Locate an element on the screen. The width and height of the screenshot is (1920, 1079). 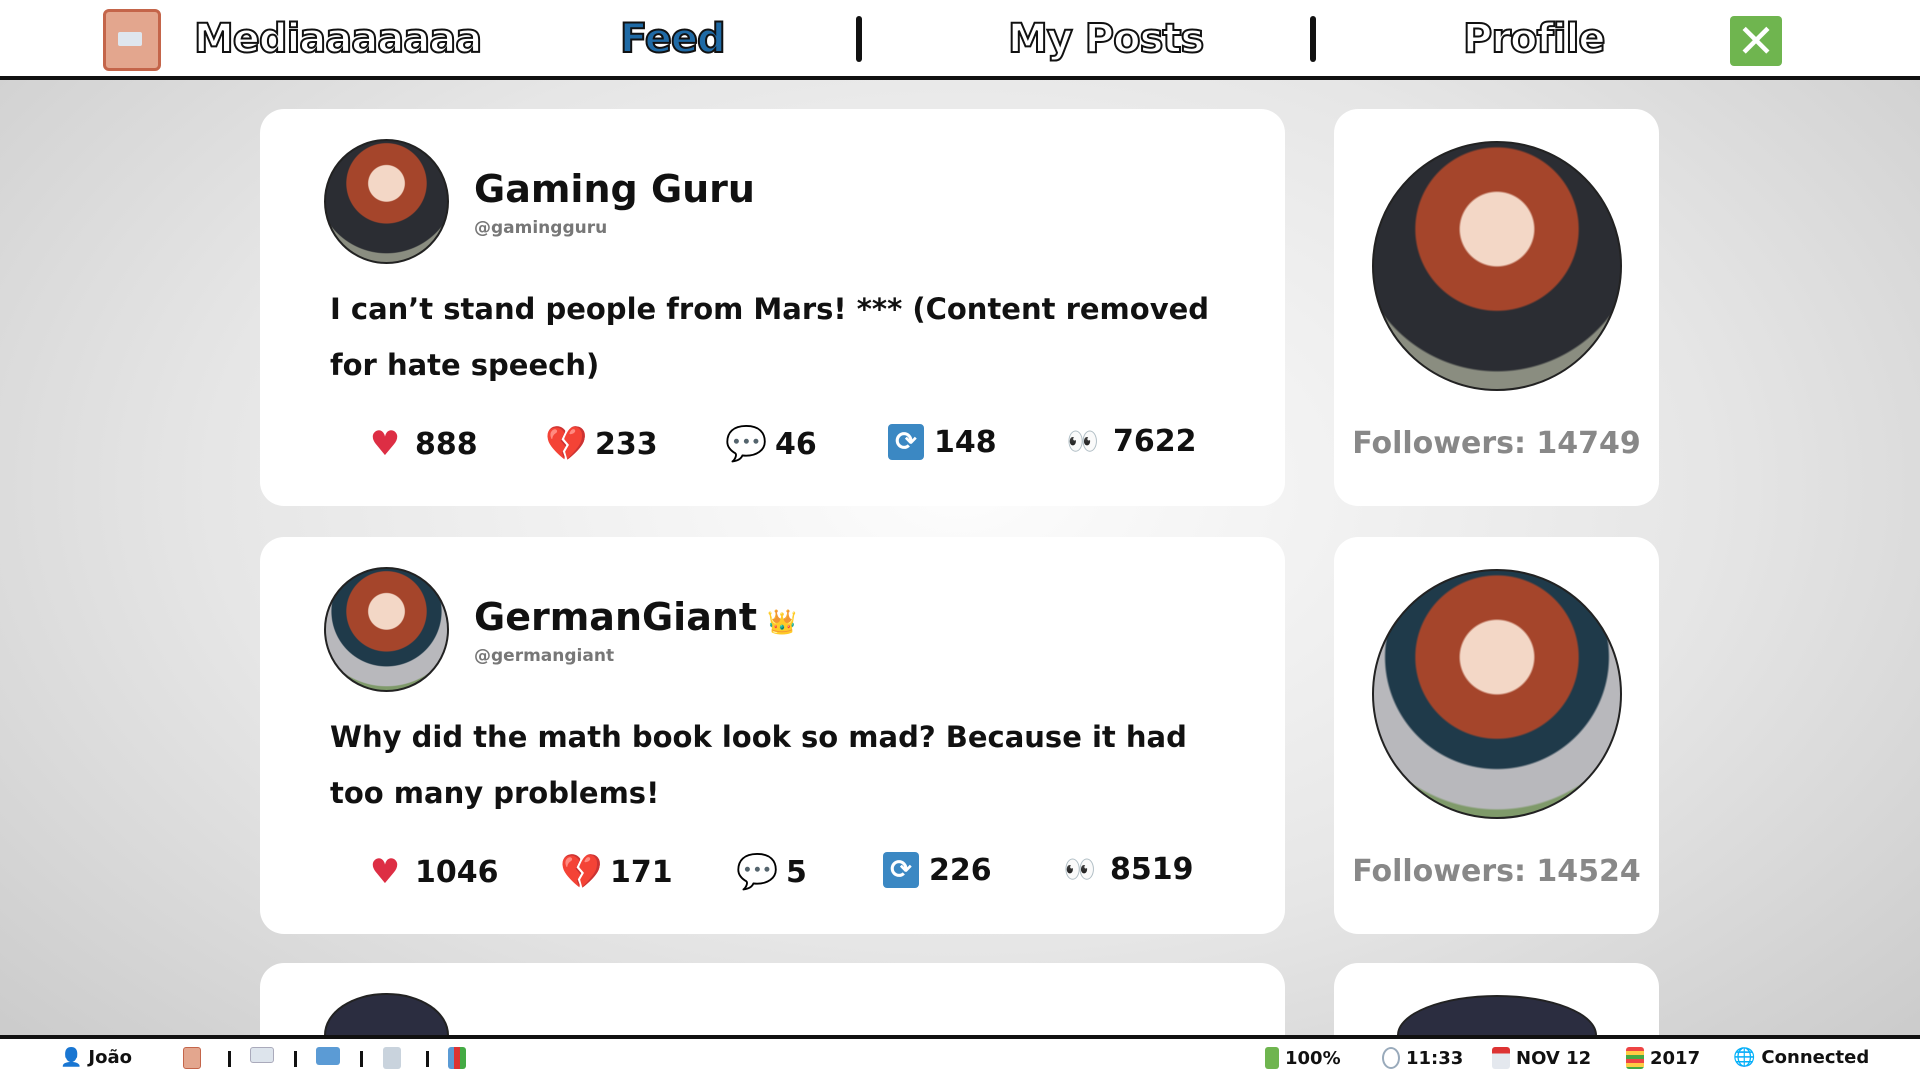
date: NOV 12 is located at coordinates (1541, 1058).